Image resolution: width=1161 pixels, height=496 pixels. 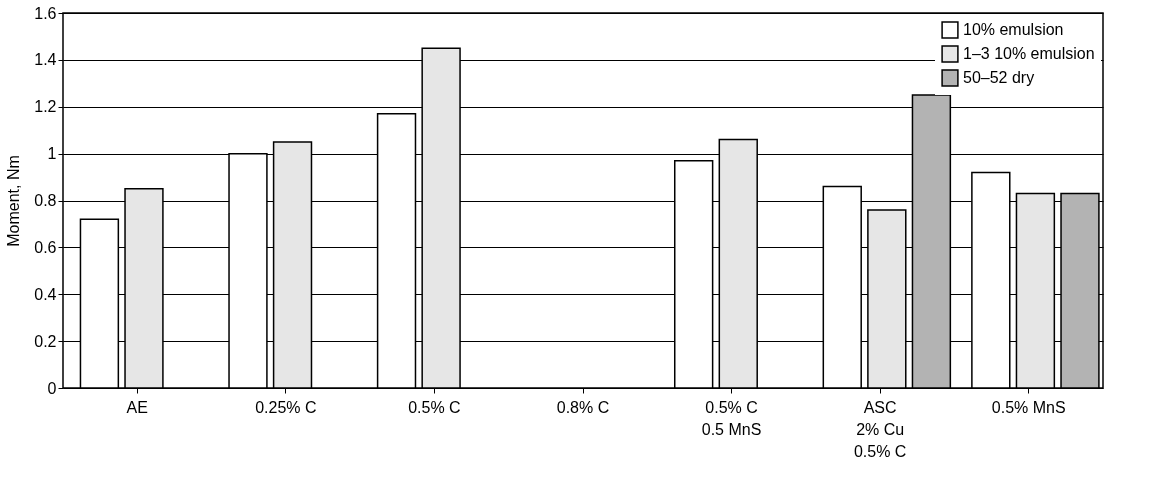 I want to click on x-tick-label: 0.5% C 0.5 MnS, so click(x=731, y=418).